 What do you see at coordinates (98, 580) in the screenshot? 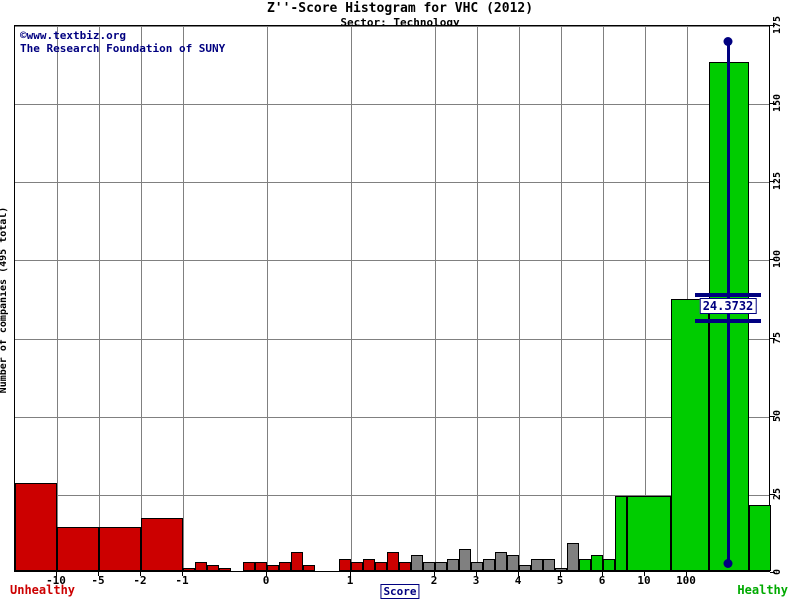
I see `x-tick-label: -5` at bounding box center [98, 580].